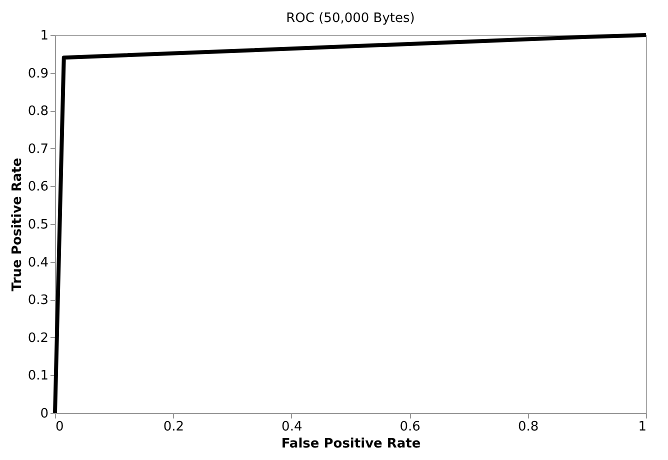  Describe the element at coordinates (528, 427) in the screenshot. I see `x-tick-label: 0.8` at that location.